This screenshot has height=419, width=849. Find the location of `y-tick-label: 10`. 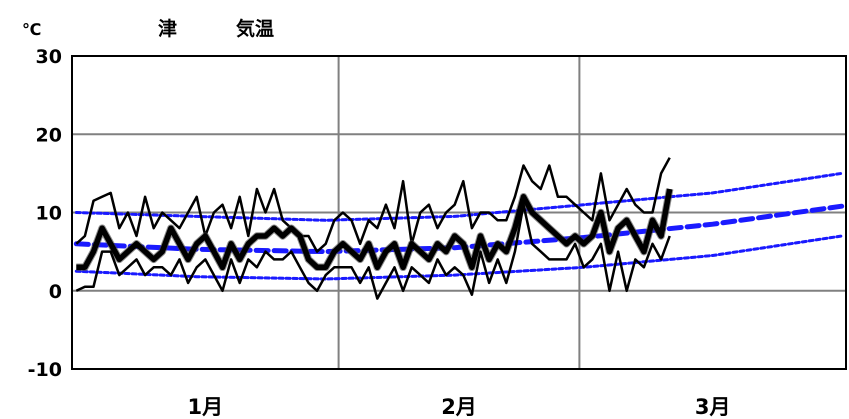

y-tick-label: 10 is located at coordinates (49, 214).